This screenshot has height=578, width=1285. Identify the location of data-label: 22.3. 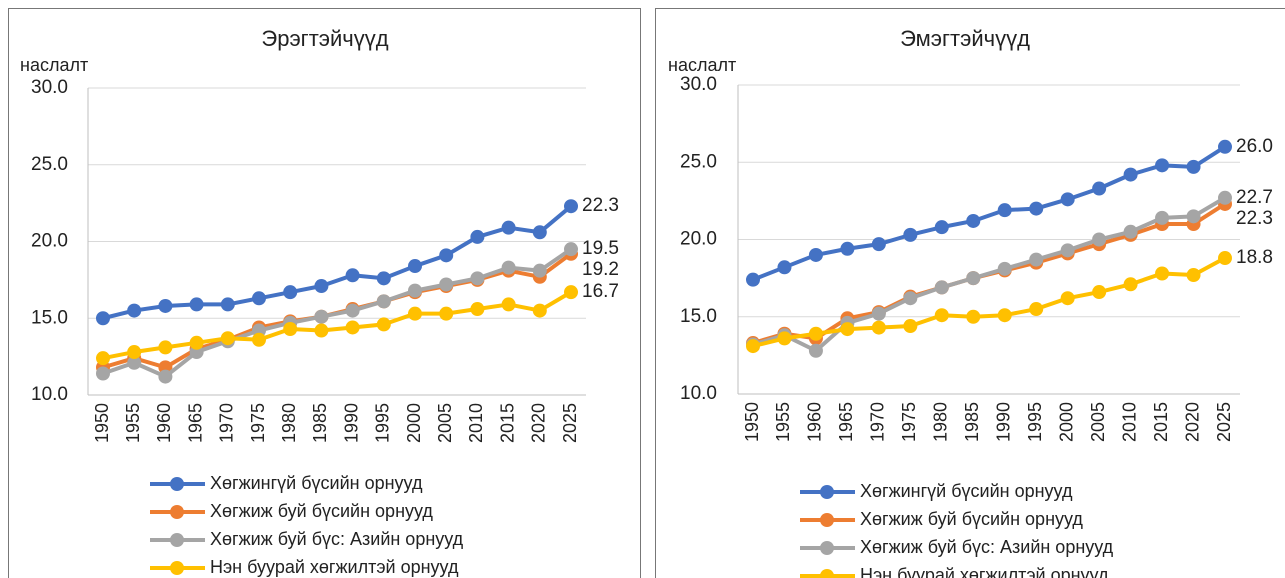
(1254, 218).